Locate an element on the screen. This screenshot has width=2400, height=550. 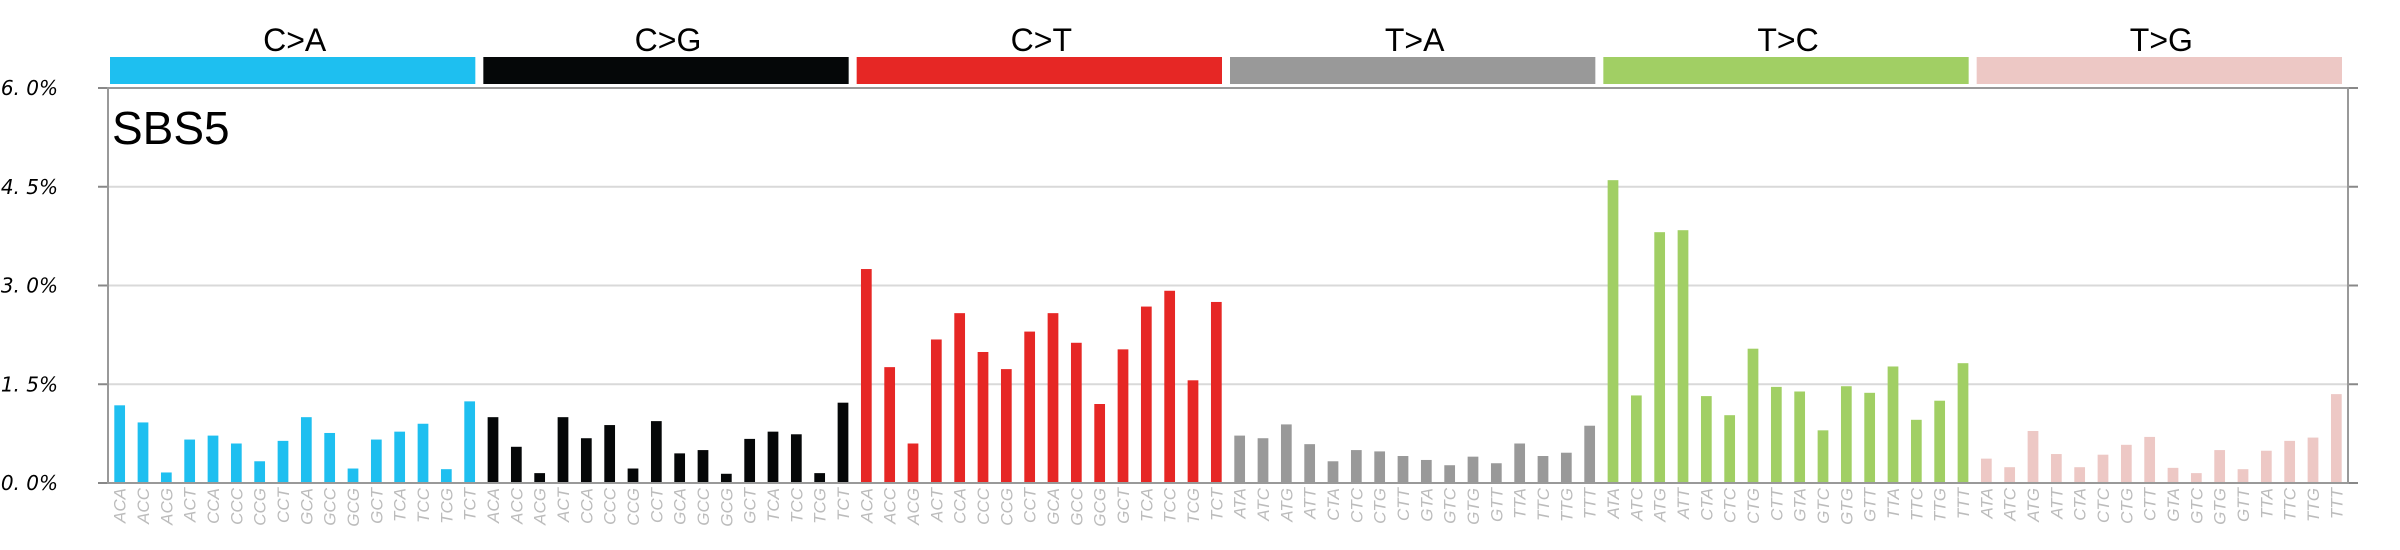
mutation-type-header: C>A C>G C>T T>A T>C T>G is located at coordinates (1226, 53).